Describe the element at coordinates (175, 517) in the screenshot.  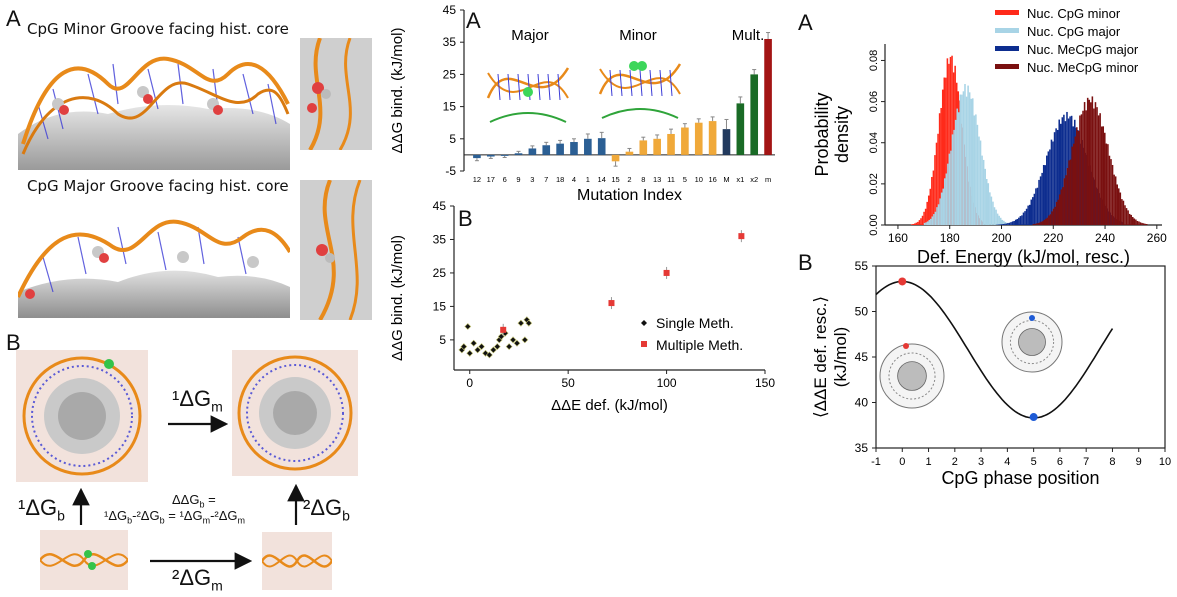
I see `label-ddg-center-line2: ¹ΔGb-²ΔGb = ¹ΔGm-²ΔGm` at that location.